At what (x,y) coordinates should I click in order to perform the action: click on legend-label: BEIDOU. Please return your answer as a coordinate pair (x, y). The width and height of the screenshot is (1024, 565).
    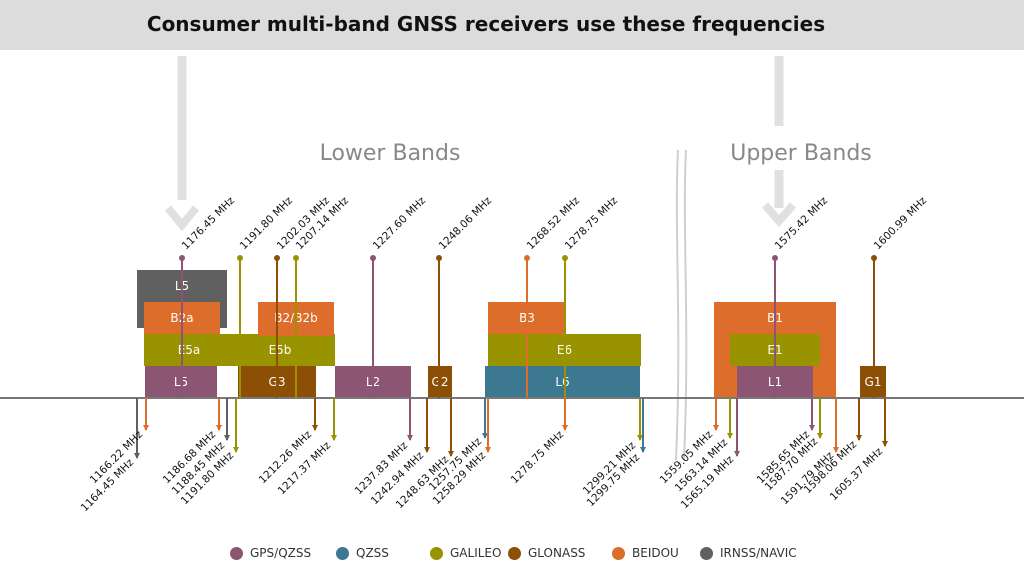
    Looking at the image, I should click on (655, 553).